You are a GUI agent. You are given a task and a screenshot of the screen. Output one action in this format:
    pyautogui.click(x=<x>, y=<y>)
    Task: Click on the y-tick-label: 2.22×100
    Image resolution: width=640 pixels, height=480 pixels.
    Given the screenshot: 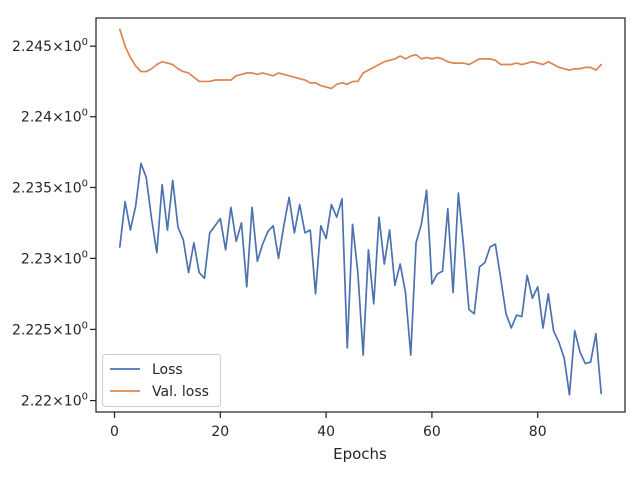 What is the action you would take?
    pyautogui.click(x=54, y=401)
    